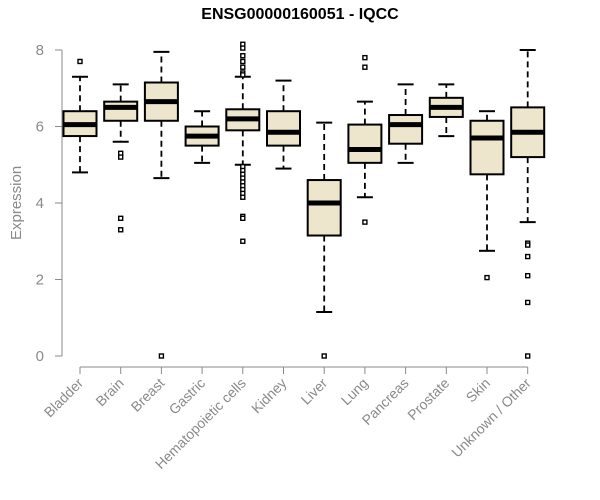  Describe the element at coordinates (109, 392) in the screenshot. I see `x-tick-label: Brain` at that location.